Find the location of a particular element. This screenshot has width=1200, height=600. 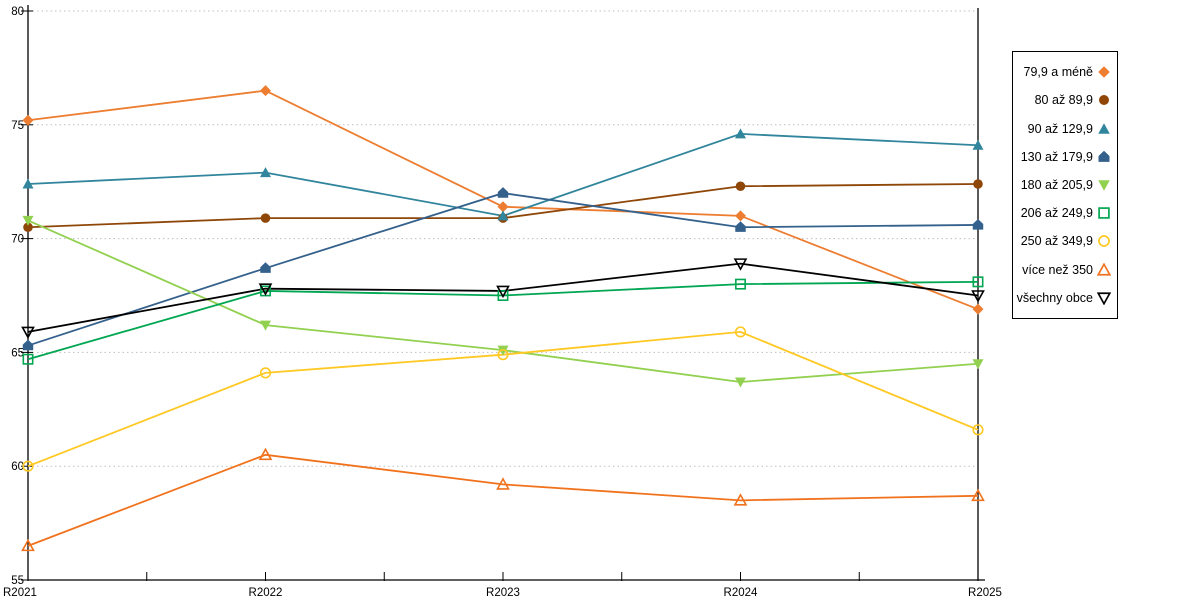

y-axis-label: 70 is located at coordinates (17, 240).